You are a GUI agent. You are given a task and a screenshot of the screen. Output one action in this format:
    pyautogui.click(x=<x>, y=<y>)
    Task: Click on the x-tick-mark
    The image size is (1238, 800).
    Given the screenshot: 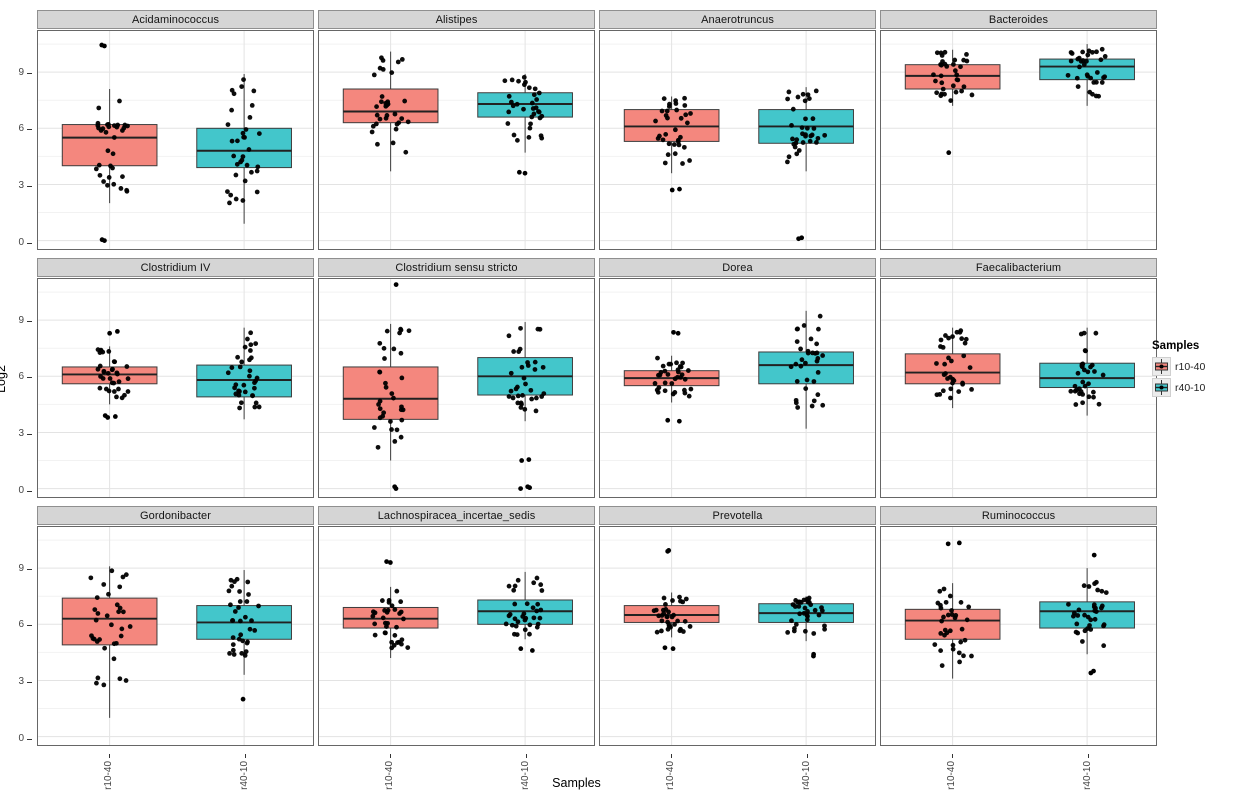 What is the action you would take?
    pyautogui.click(x=672, y=756)
    